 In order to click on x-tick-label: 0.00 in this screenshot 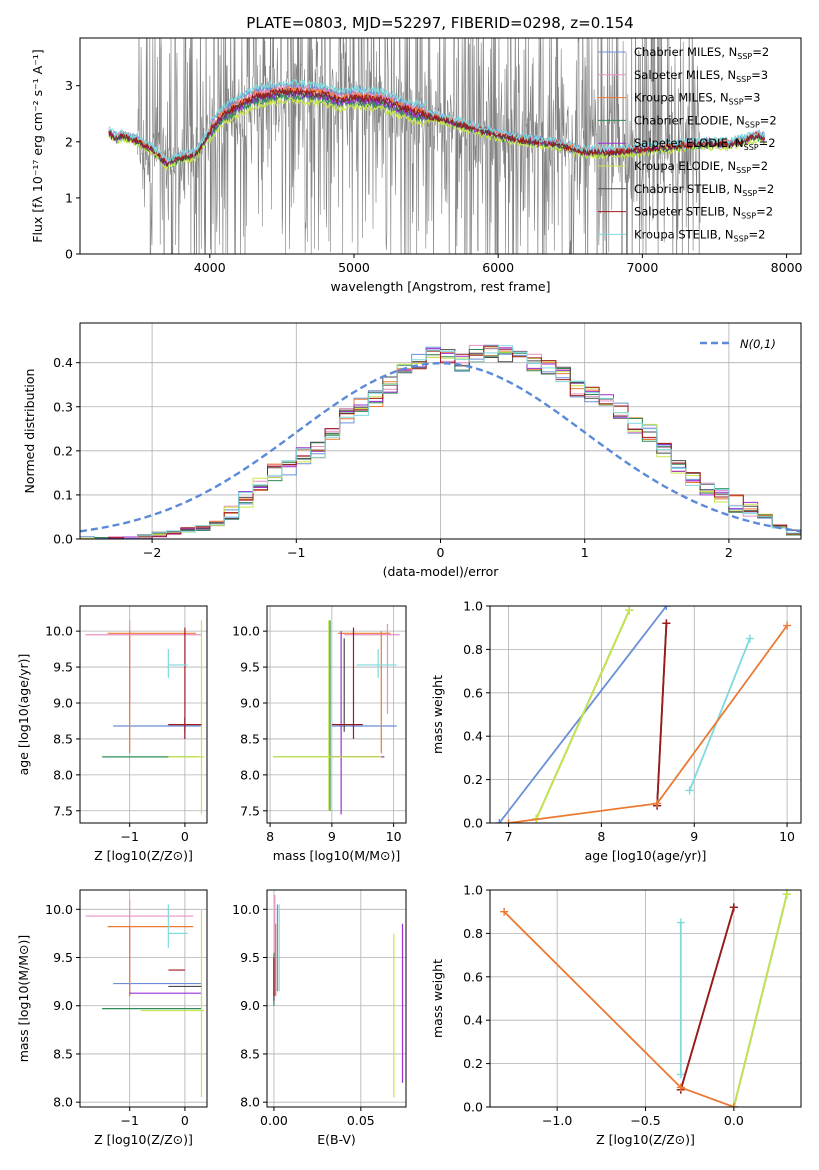, I will do `click(274, 1120)`.